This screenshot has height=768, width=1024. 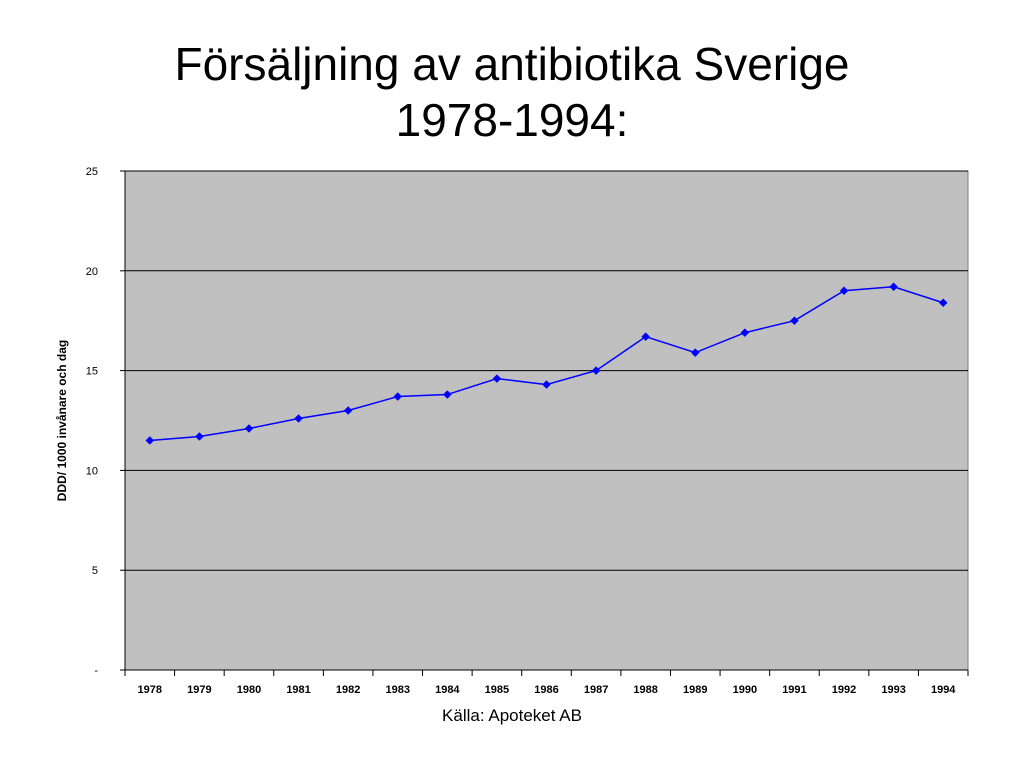 I want to click on title-line-2: 1978-1994:, so click(x=512, y=120).